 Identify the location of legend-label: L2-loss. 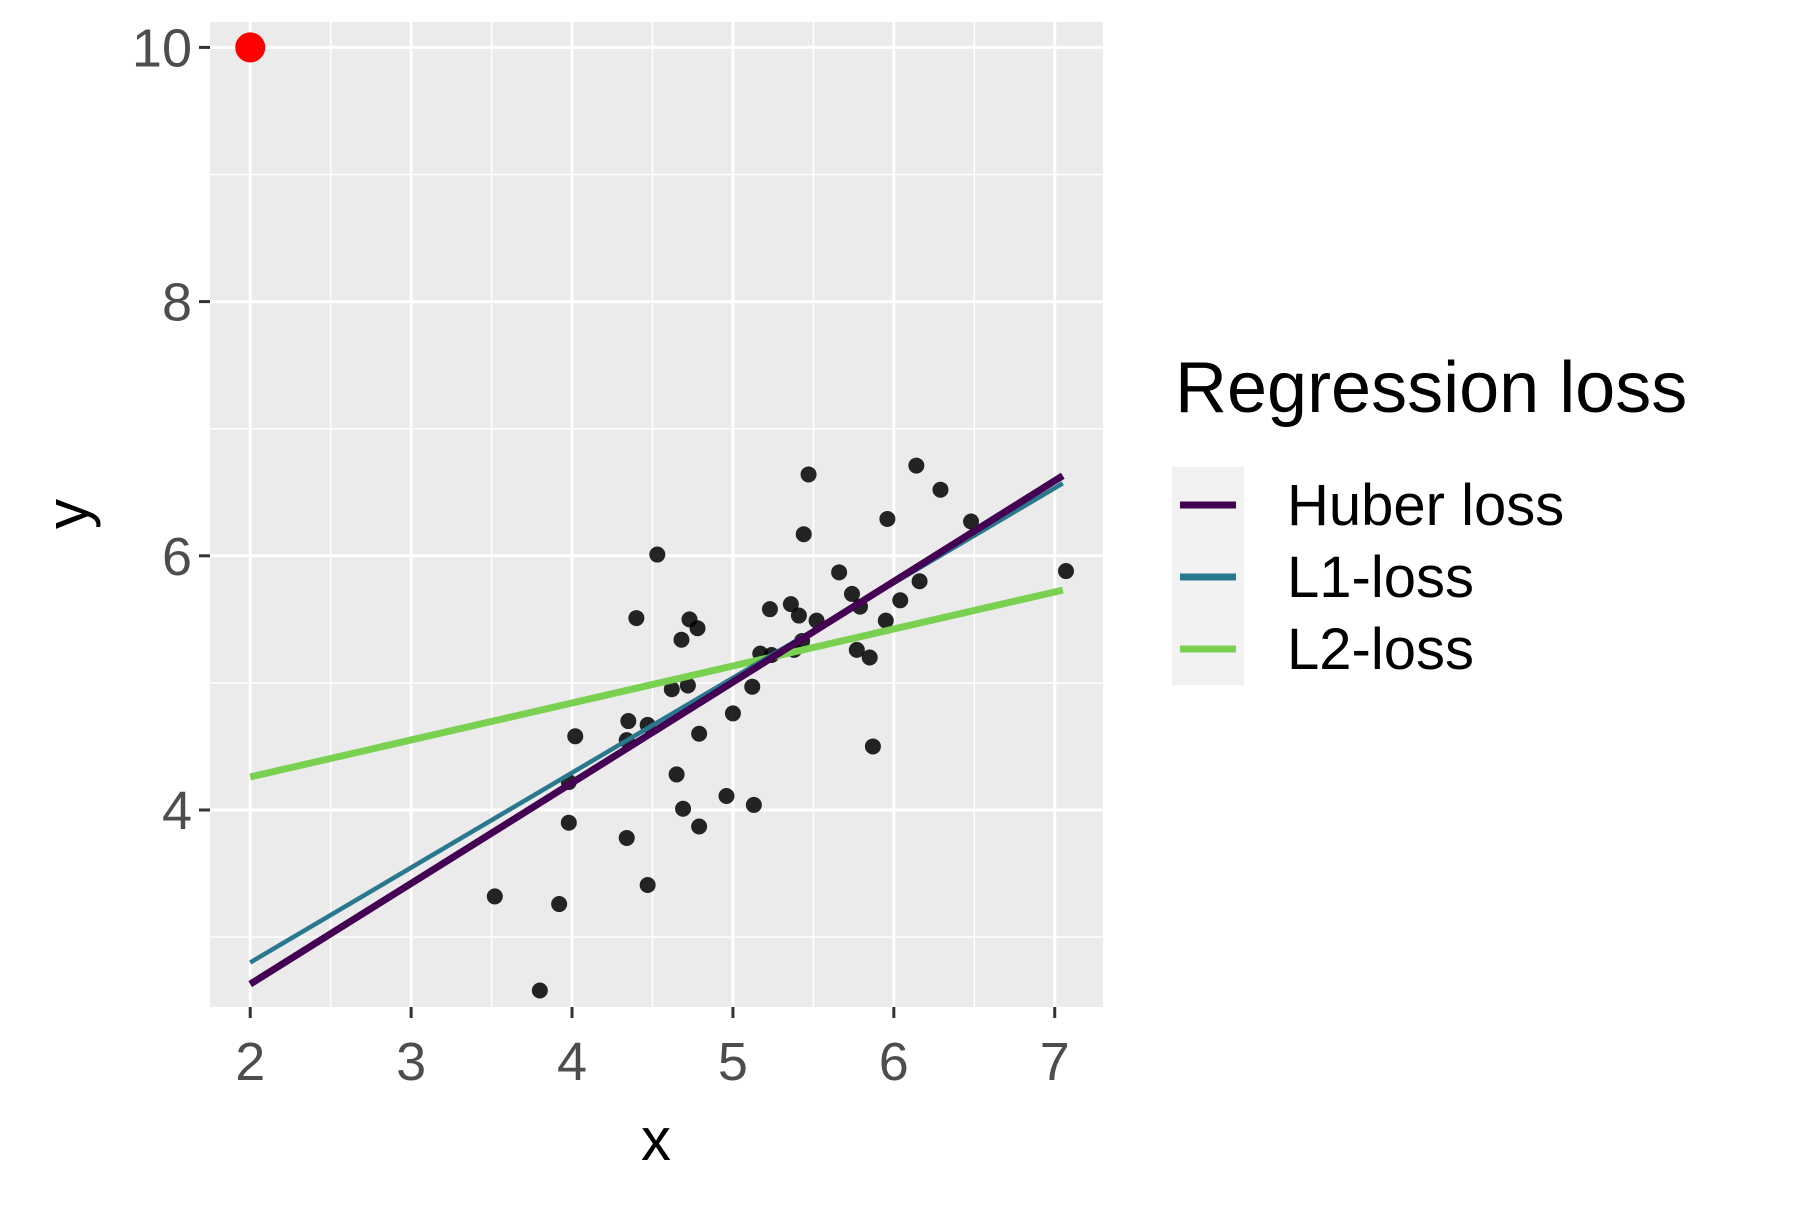
(1380, 649).